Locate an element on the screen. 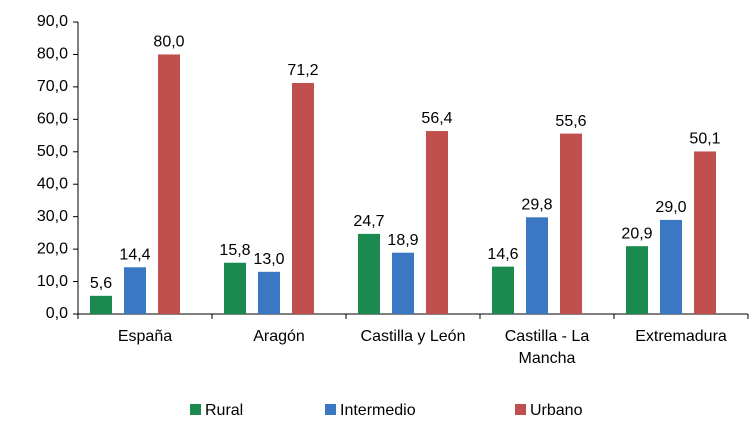 The height and width of the screenshot is (422, 750). y-tick-label: 40,0 is located at coordinates (52, 183).